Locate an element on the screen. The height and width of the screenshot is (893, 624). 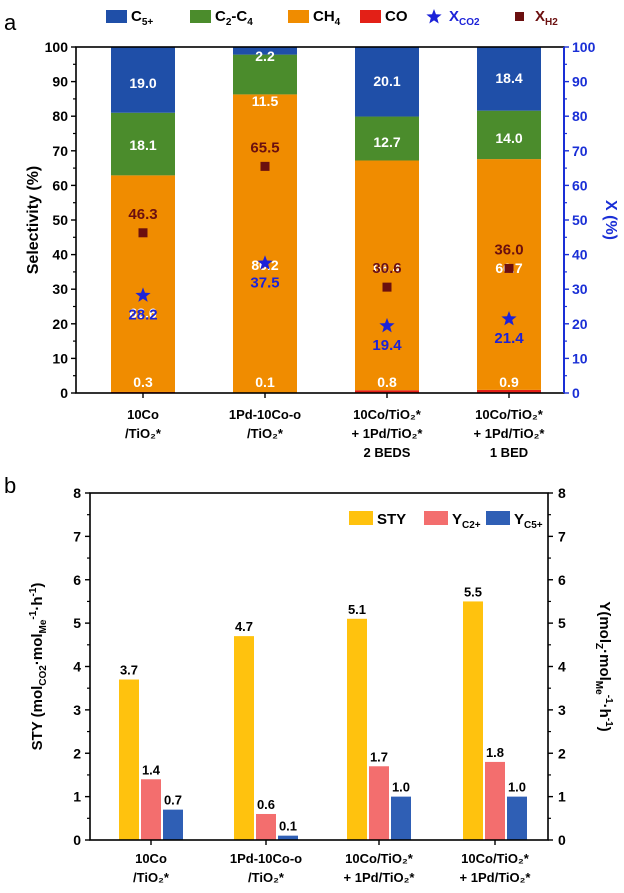
ytick-label-a: 0 is located at coordinates (64, 393).